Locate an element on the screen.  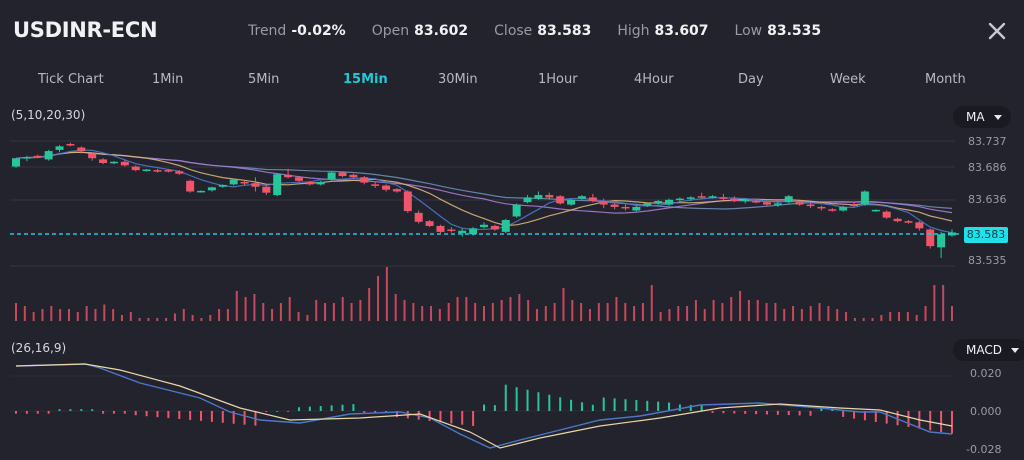
tab-month: Month is located at coordinates (945, 79).